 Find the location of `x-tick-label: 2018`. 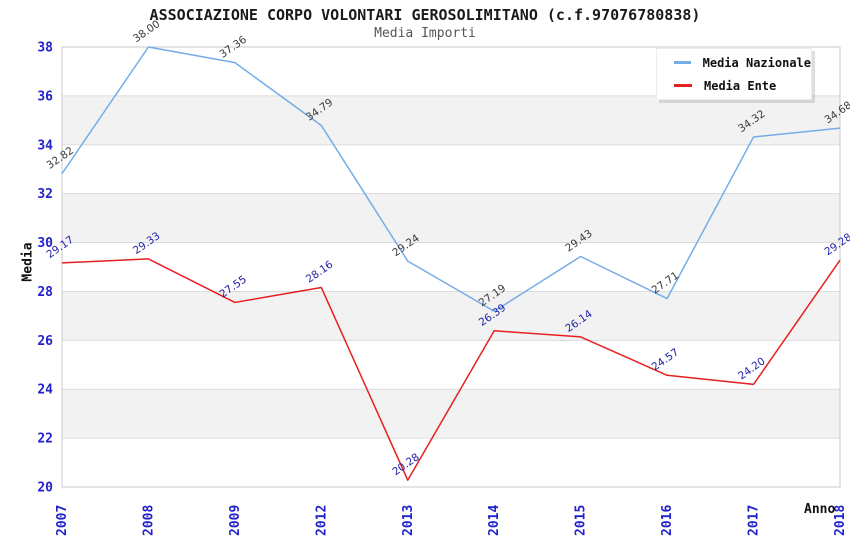

x-tick-label: 2018 is located at coordinates (840, 520).